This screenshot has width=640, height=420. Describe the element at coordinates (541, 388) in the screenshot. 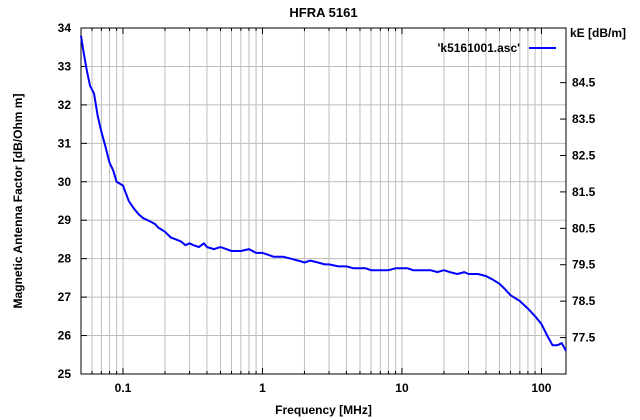

I see `x-tick-label: 100` at that location.